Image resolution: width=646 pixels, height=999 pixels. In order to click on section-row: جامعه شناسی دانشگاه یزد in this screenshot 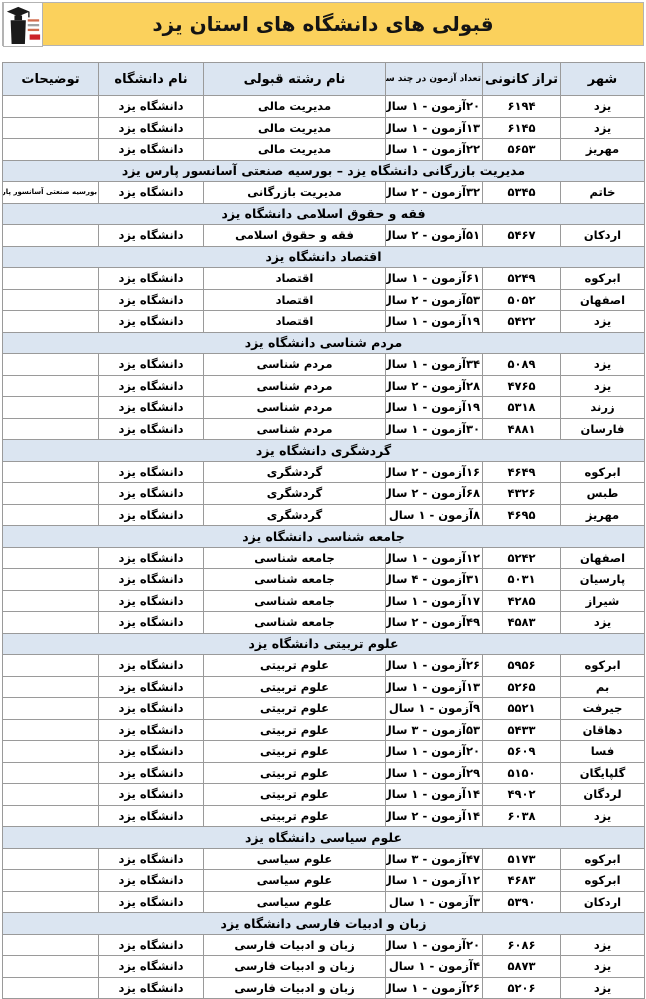, I will do `click(323, 536)`.